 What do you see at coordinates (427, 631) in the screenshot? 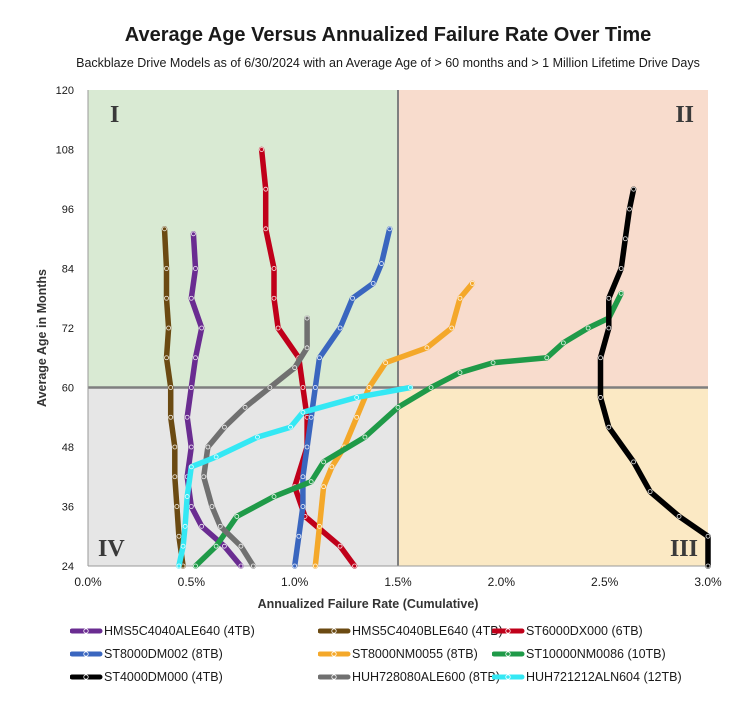
I see `legend-label: HMS5C4040BLE640 (4TB)` at bounding box center [427, 631].